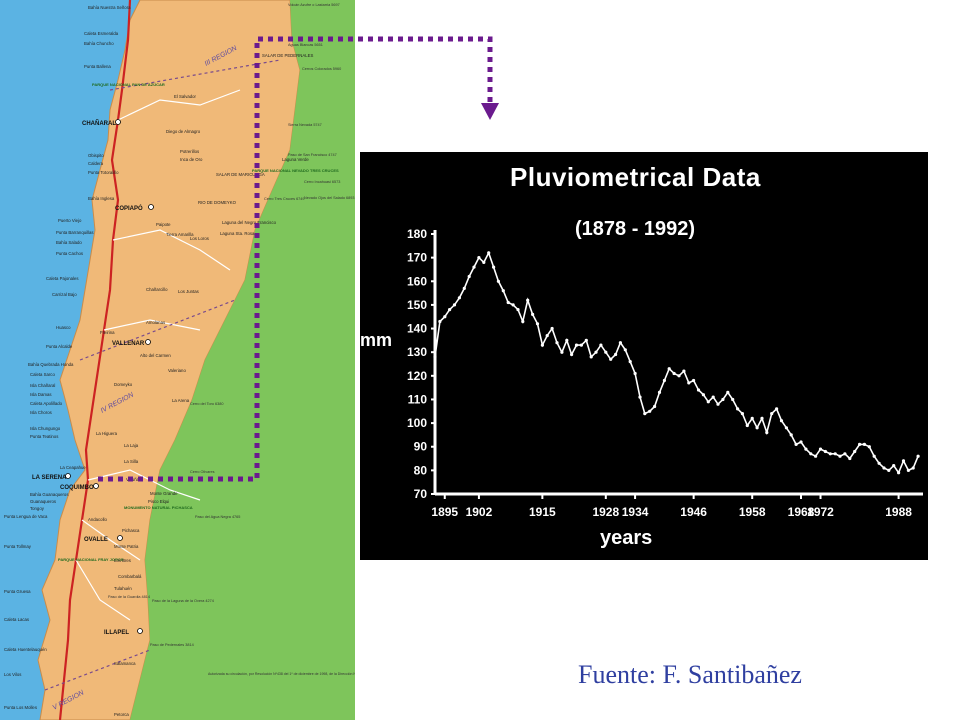 The height and width of the screenshot is (720, 960). I want to click on map-label-small: Caleta Apolillado, so click(46, 403).